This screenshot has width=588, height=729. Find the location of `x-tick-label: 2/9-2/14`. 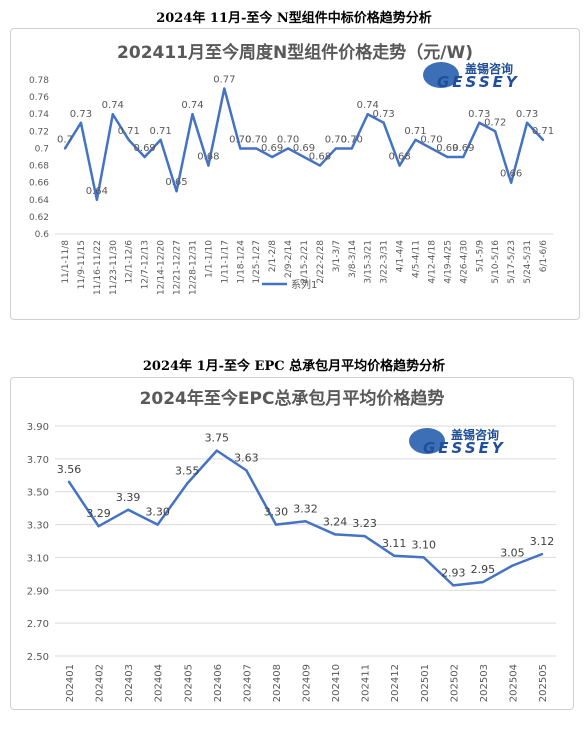

x-tick-label: 2/9-2/14 is located at coordinates (289, 259).